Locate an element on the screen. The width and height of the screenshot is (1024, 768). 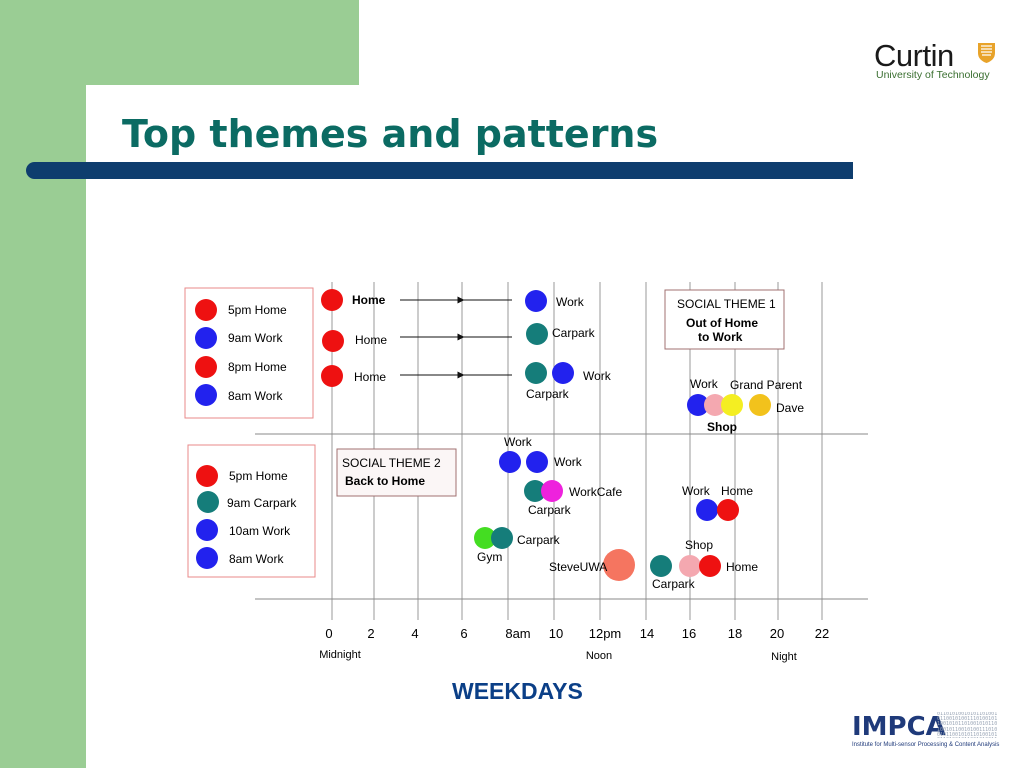
impca-logo-name: IMPCA is located at coordinates (899, 727).